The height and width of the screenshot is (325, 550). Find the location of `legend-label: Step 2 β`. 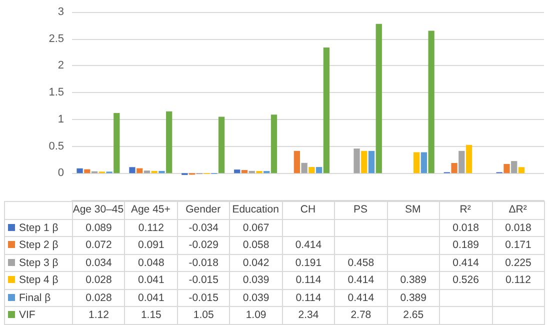

legend-label: Step 2 β is located at coordinates (38, 245).